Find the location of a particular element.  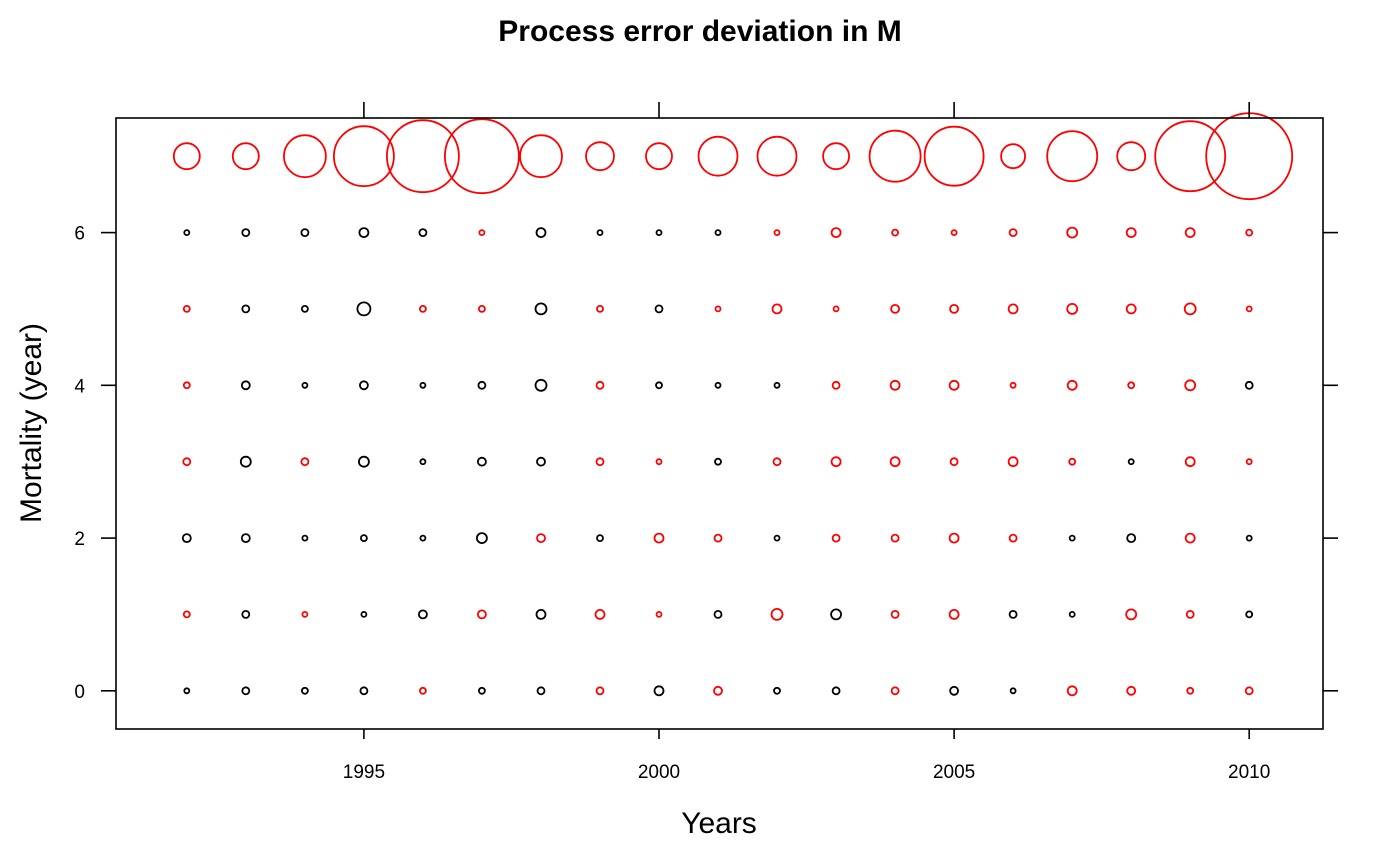

y-tick-label-2: 2 is located at coordinates (79, 539).